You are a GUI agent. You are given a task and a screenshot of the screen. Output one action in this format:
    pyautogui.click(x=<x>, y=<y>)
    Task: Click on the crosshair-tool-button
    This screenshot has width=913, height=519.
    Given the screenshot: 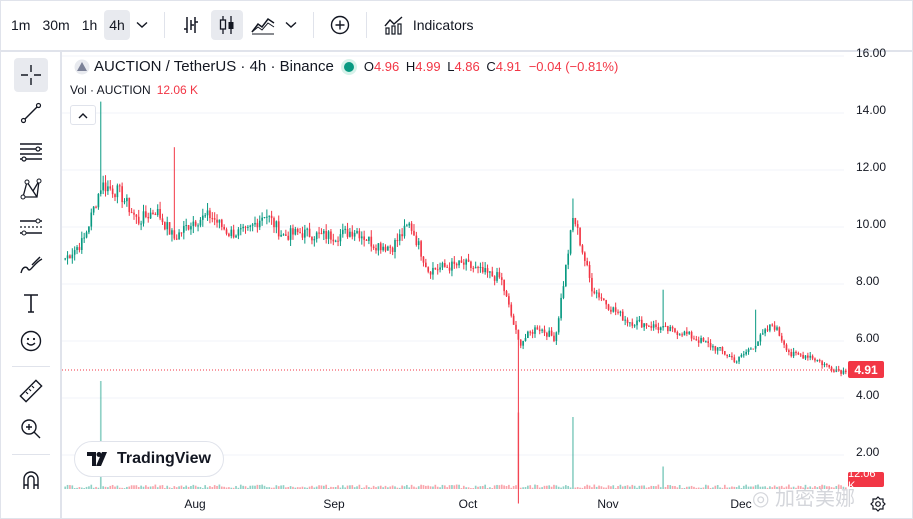 What is the action you would take?
    pyautogui.click(x=31, y=75)
    